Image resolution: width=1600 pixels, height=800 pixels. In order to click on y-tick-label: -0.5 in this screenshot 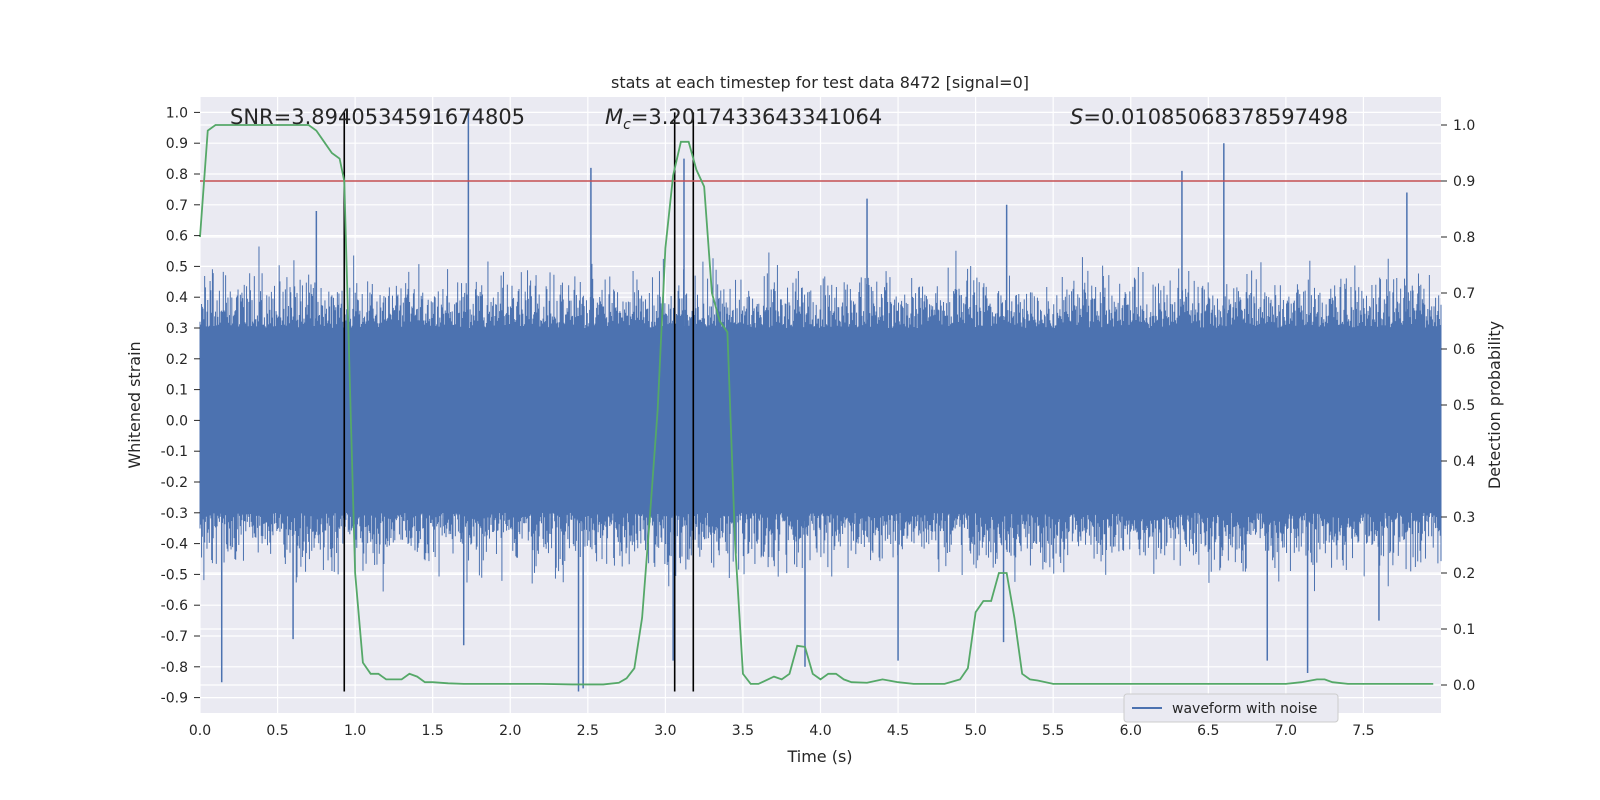, I will do `click(174, 575)`.